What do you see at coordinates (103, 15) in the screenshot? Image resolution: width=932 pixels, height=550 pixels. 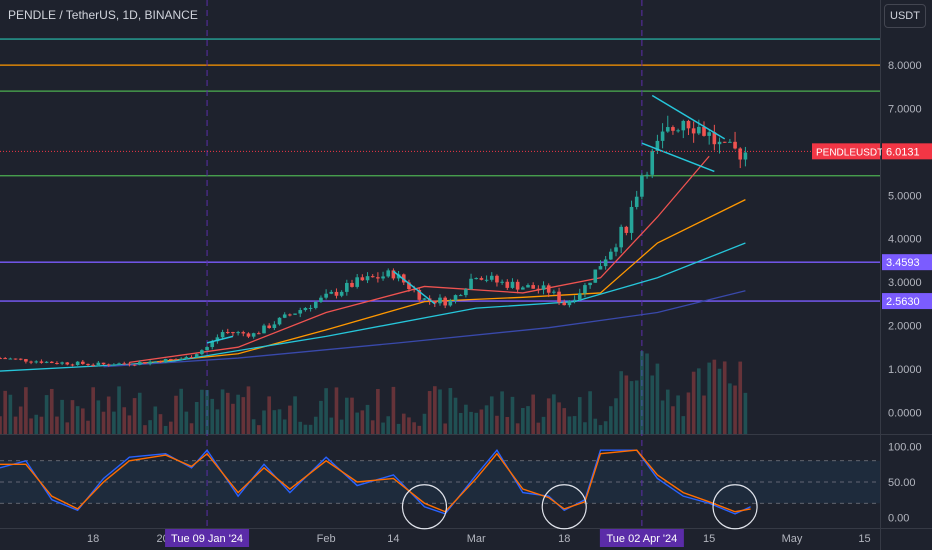 I see `symbol-title: PENDLE / TetherUS, 1D, BINANCE` at bounding box center [103, 15].